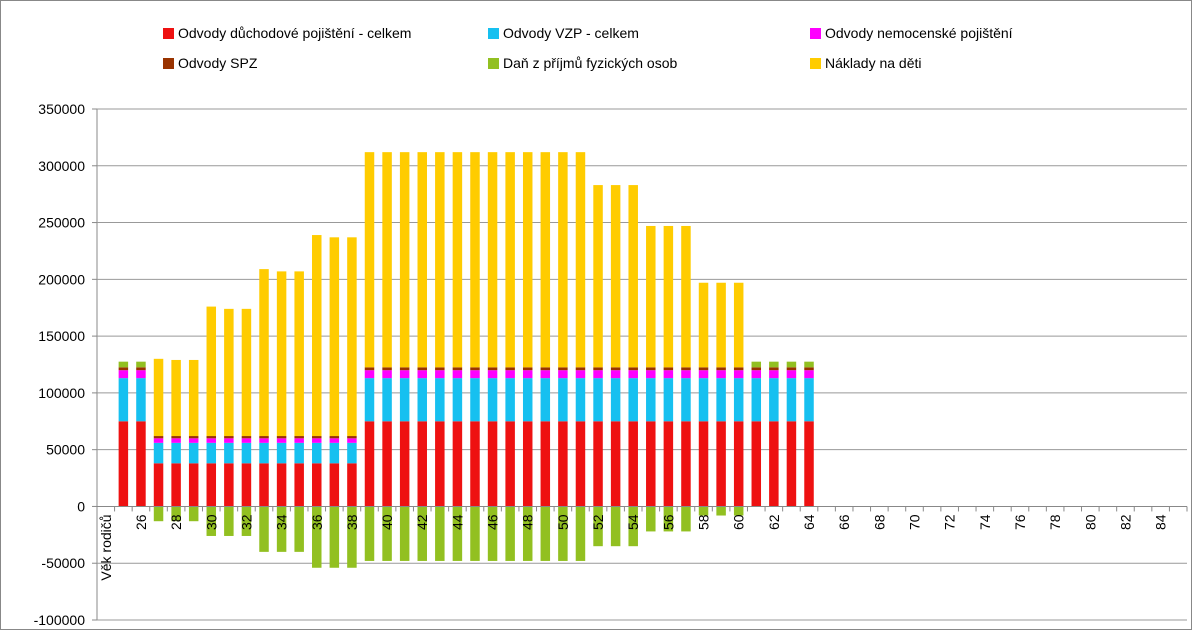 The height and width of the screenshot is (636, 1193). Describe the element at coordinates (352, 522) in the screenshot. I see `x-tick-label: 38` at that location.